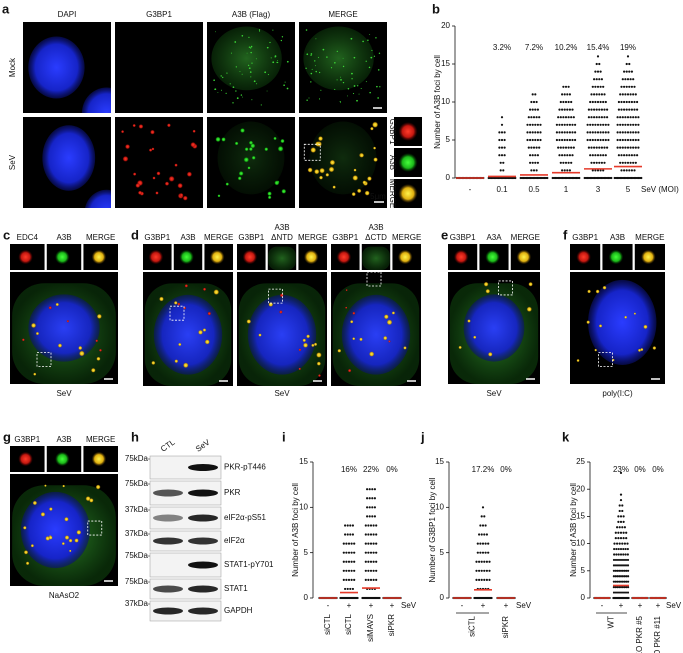 The image size is (683, 653). Describe the element at coordinates (640, 469) in the screenshot. I see `percent-label: 0%` at that location.